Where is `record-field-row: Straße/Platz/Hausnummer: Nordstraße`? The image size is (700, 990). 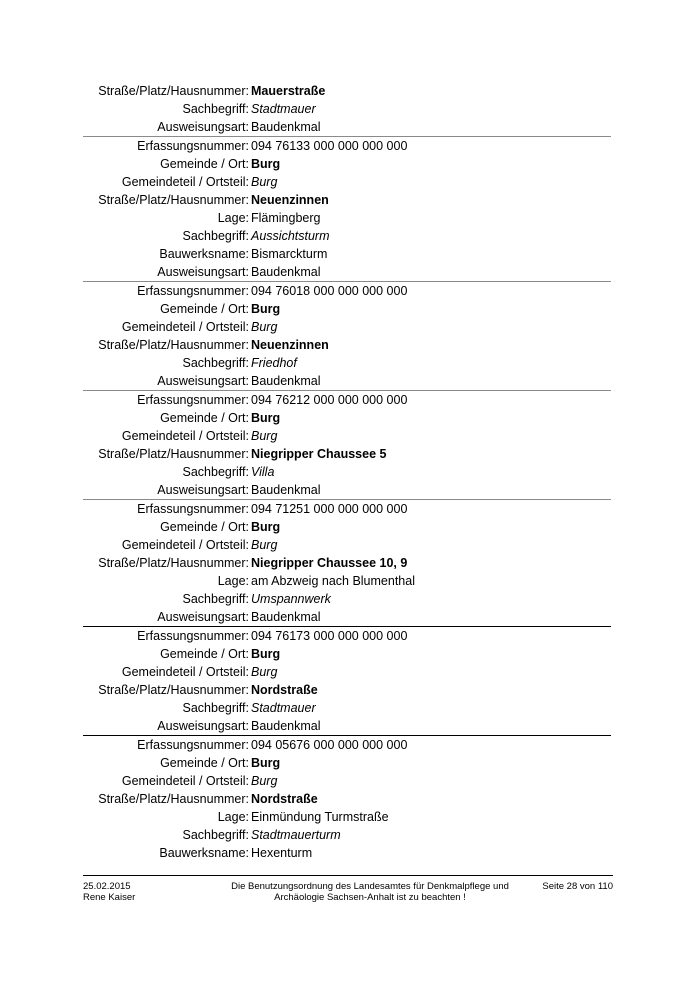
record-field-row: Straße/Platz/Hausnummer: Nordstraße is located at coordinates (347, 799).